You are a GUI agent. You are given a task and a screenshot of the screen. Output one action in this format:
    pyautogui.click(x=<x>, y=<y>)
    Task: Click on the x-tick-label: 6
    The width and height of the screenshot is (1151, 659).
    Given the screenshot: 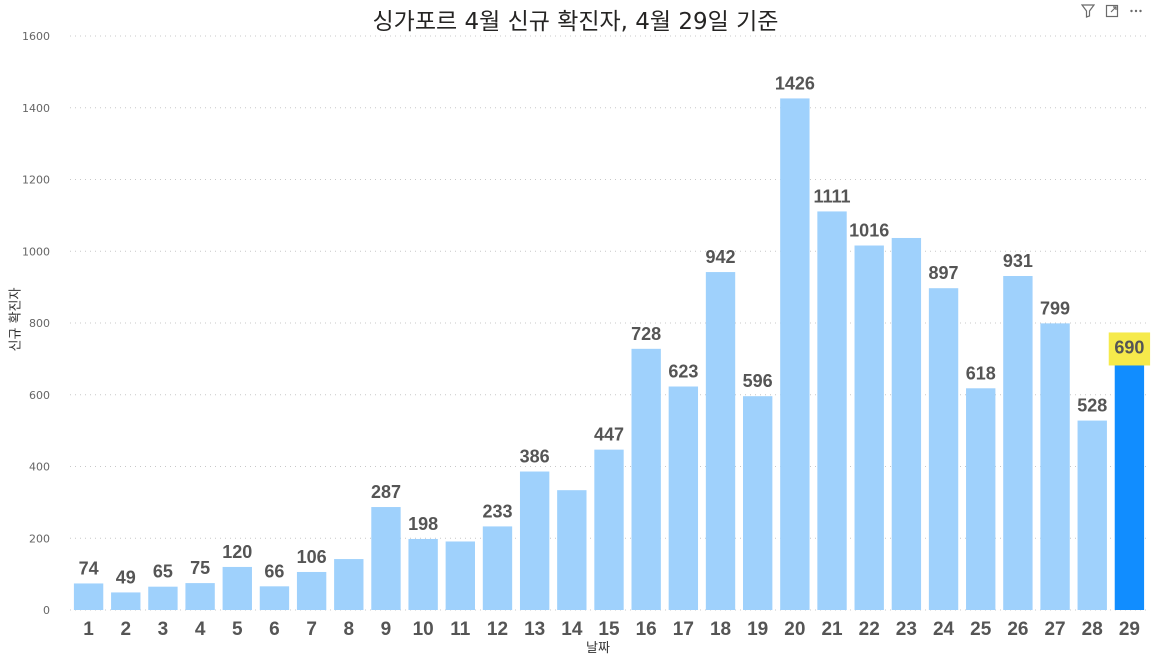 What is the action you would take?
    pyautogui.click(x=274, y=629)
    